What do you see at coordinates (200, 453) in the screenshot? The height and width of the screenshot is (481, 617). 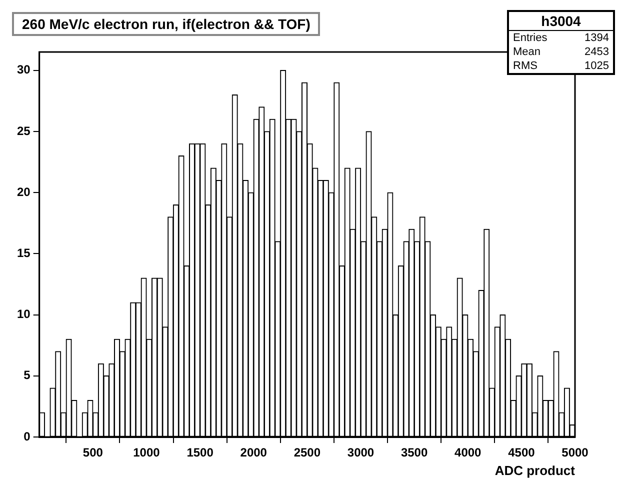 I see `x-tick-label: 1500` at bounding box center [200, 453].